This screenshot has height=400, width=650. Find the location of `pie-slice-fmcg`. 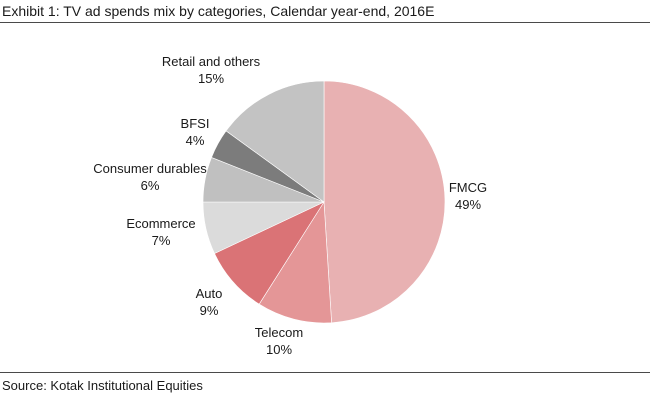

pie-slice-fmcg is located at coordinates (384, 202).